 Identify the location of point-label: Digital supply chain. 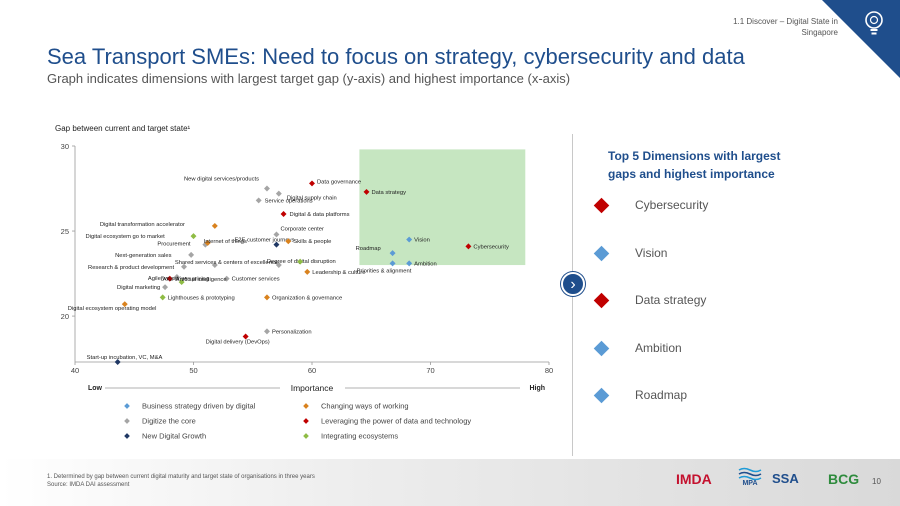
(312, 199).